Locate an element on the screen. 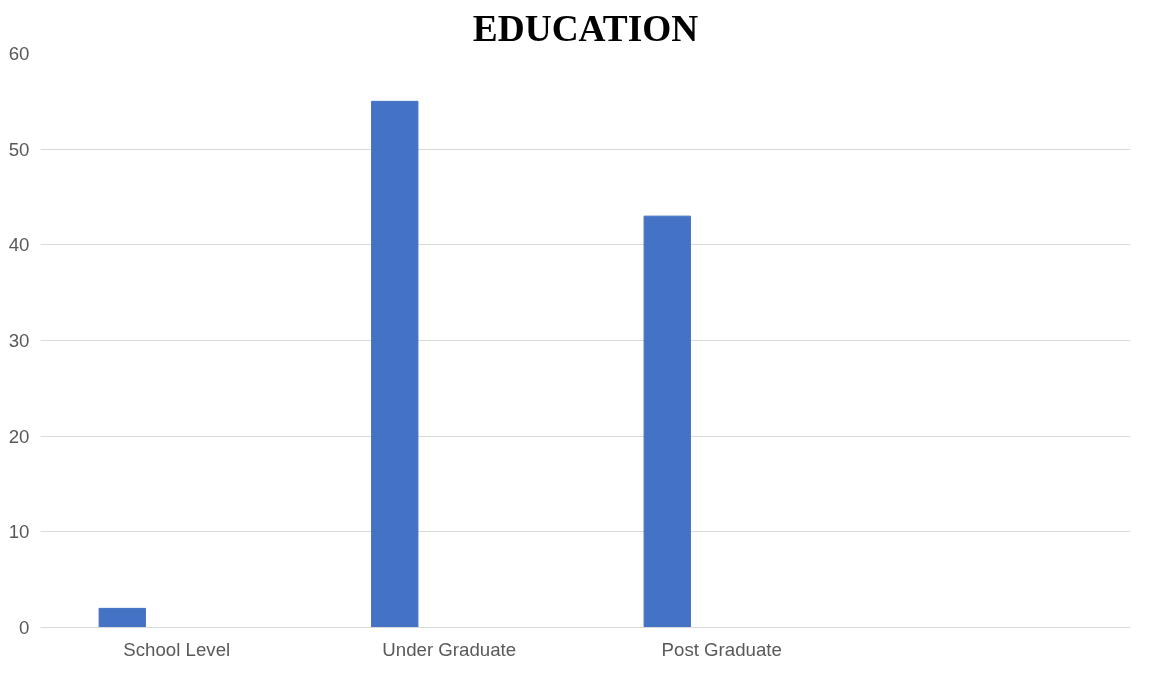 Image resolution: width=1160 pixels, height=677 pixels. y-tick-label: 0 is located at coordinates (24, 627).